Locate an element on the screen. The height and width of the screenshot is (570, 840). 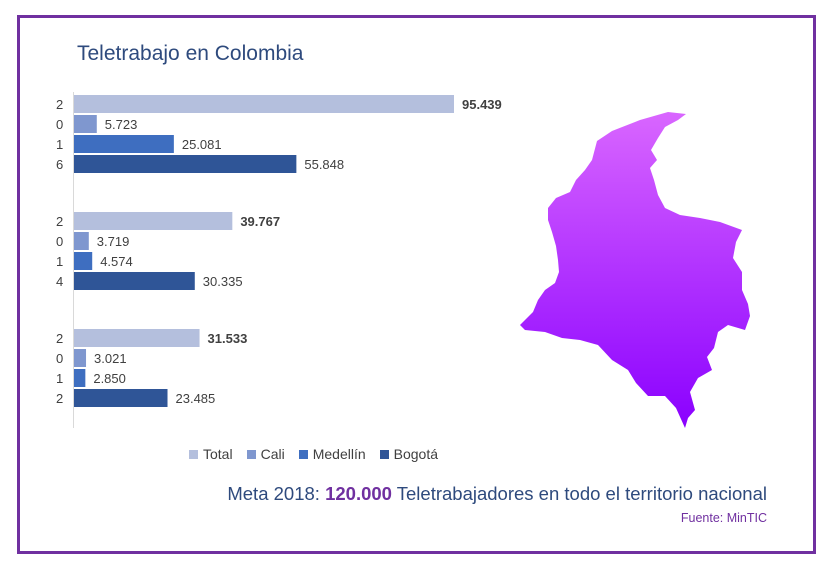
legend-swatch-cali is located at coordinates (251, 454).